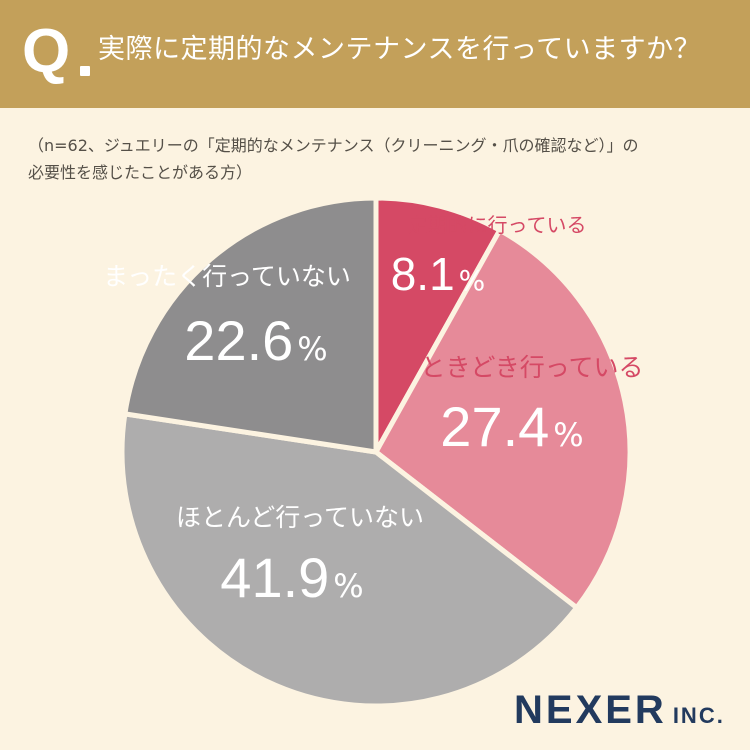  I want to click on question-header: Q 実際に定期的なメンテナンスを行っていますか？, so click(375, 54).